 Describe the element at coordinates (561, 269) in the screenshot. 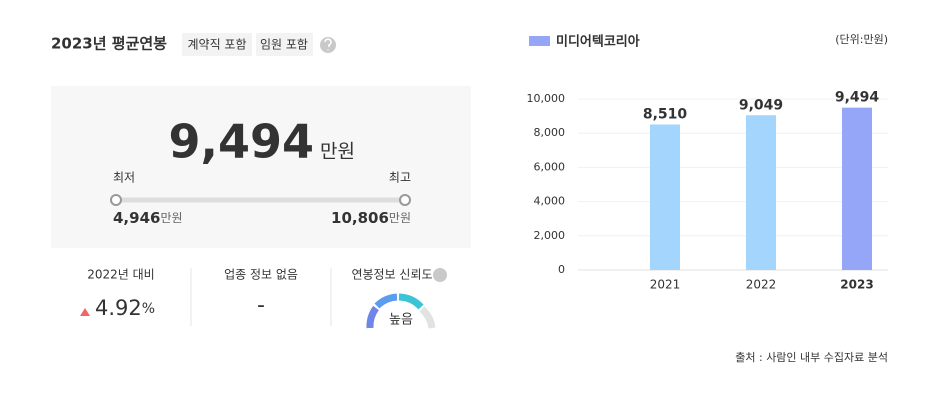

I see `y-tick-label: 0` at that location.